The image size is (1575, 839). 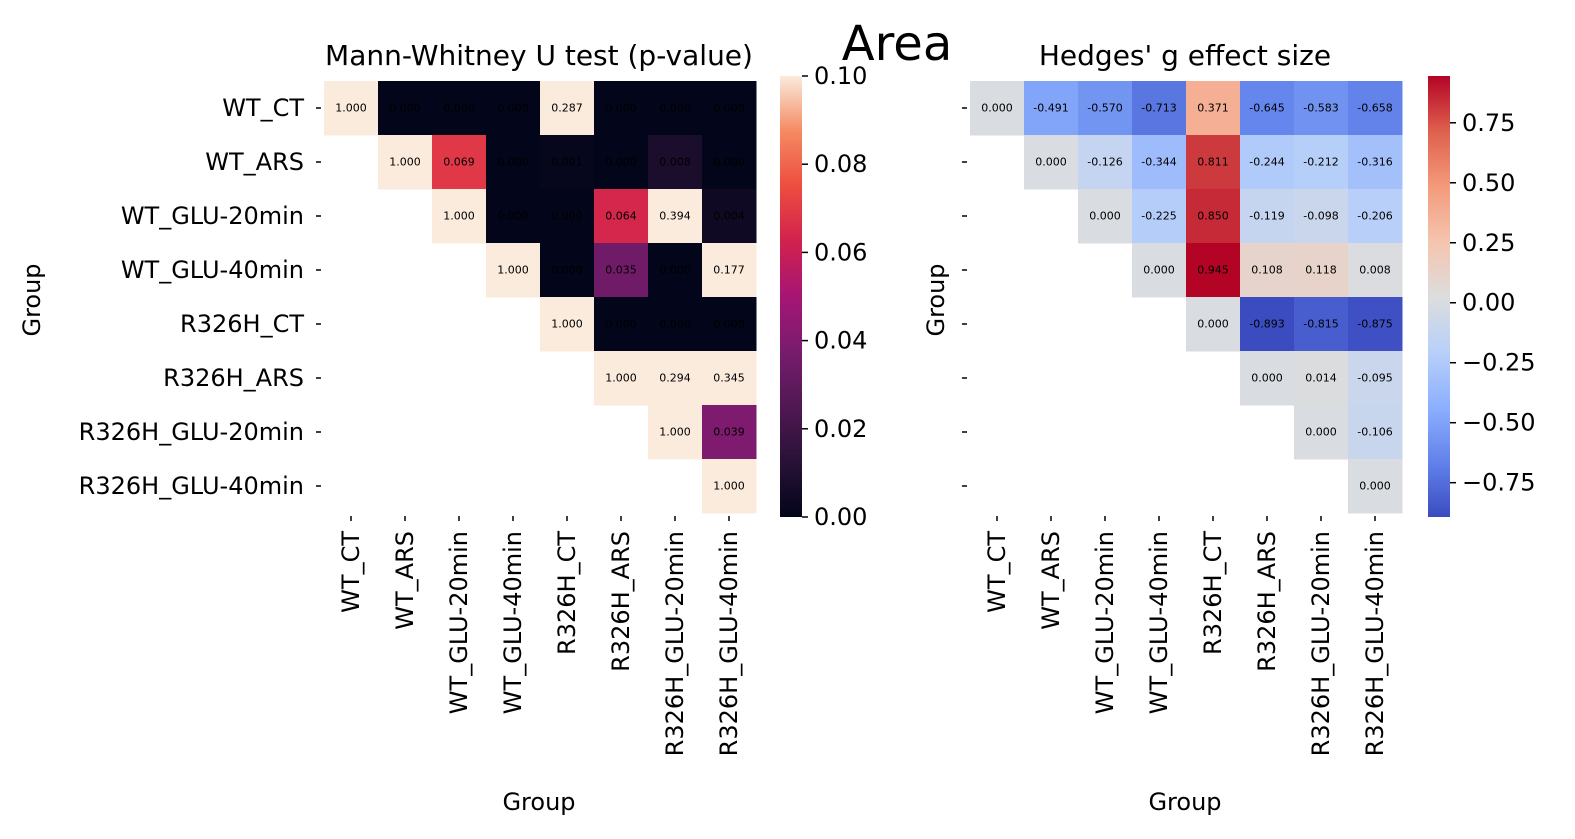 What do you see at coordinates (840, 429) in the screenshot?
I see `colorbar-tick-label: 0.02` at bounding box center [840, 429].